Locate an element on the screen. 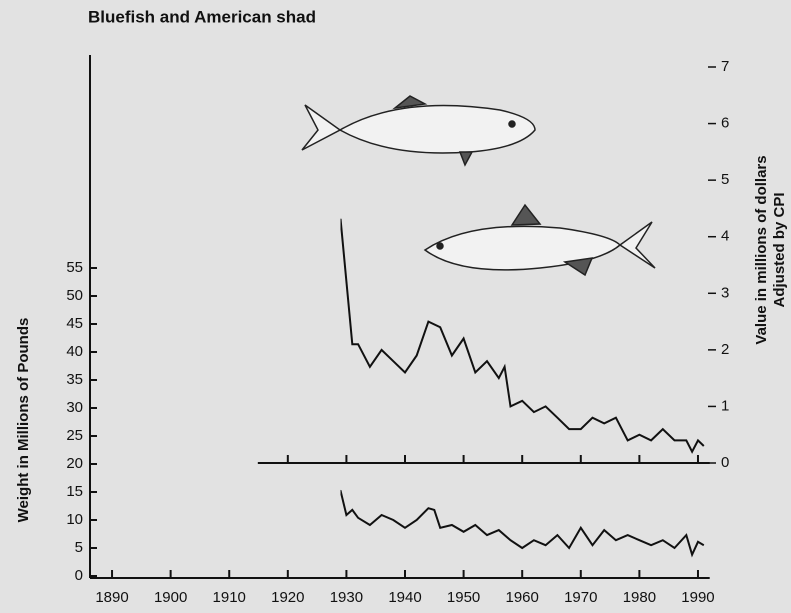  x-tick-label: 1980 is located at coordinates (639, 597).